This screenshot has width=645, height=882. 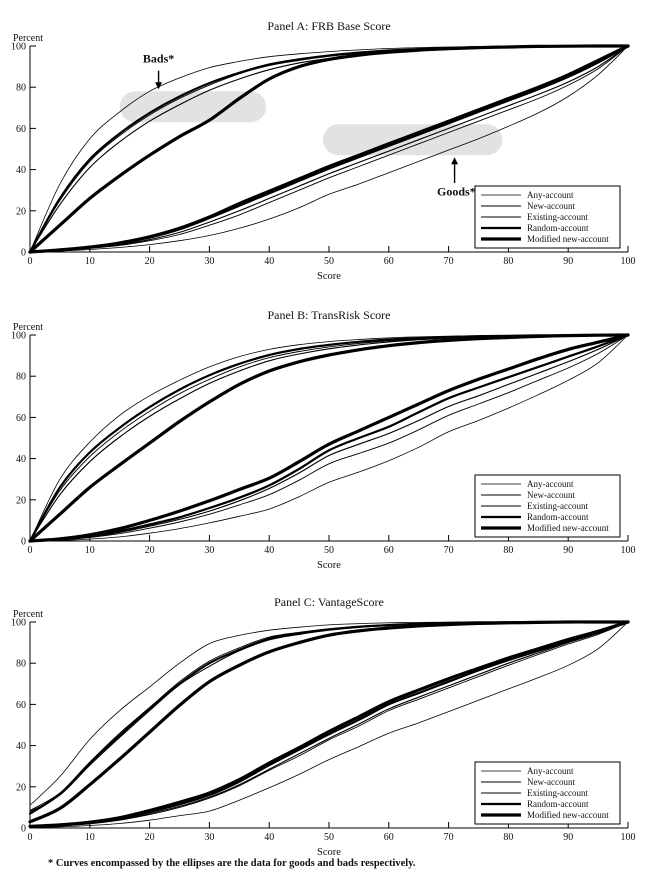 I want to click on annotation-goods-: Goods*, so click(x=456, y=177).